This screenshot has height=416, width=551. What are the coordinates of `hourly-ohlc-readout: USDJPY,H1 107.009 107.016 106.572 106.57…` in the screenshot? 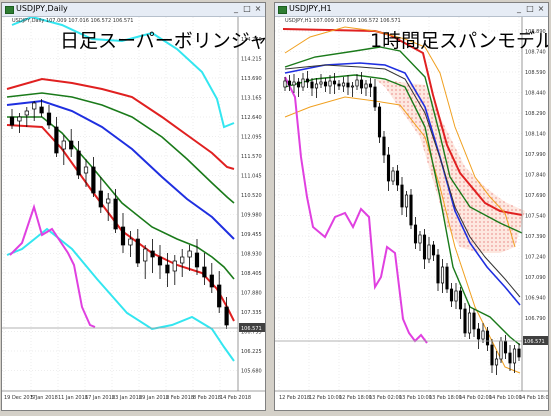 It's located at (343, 21).